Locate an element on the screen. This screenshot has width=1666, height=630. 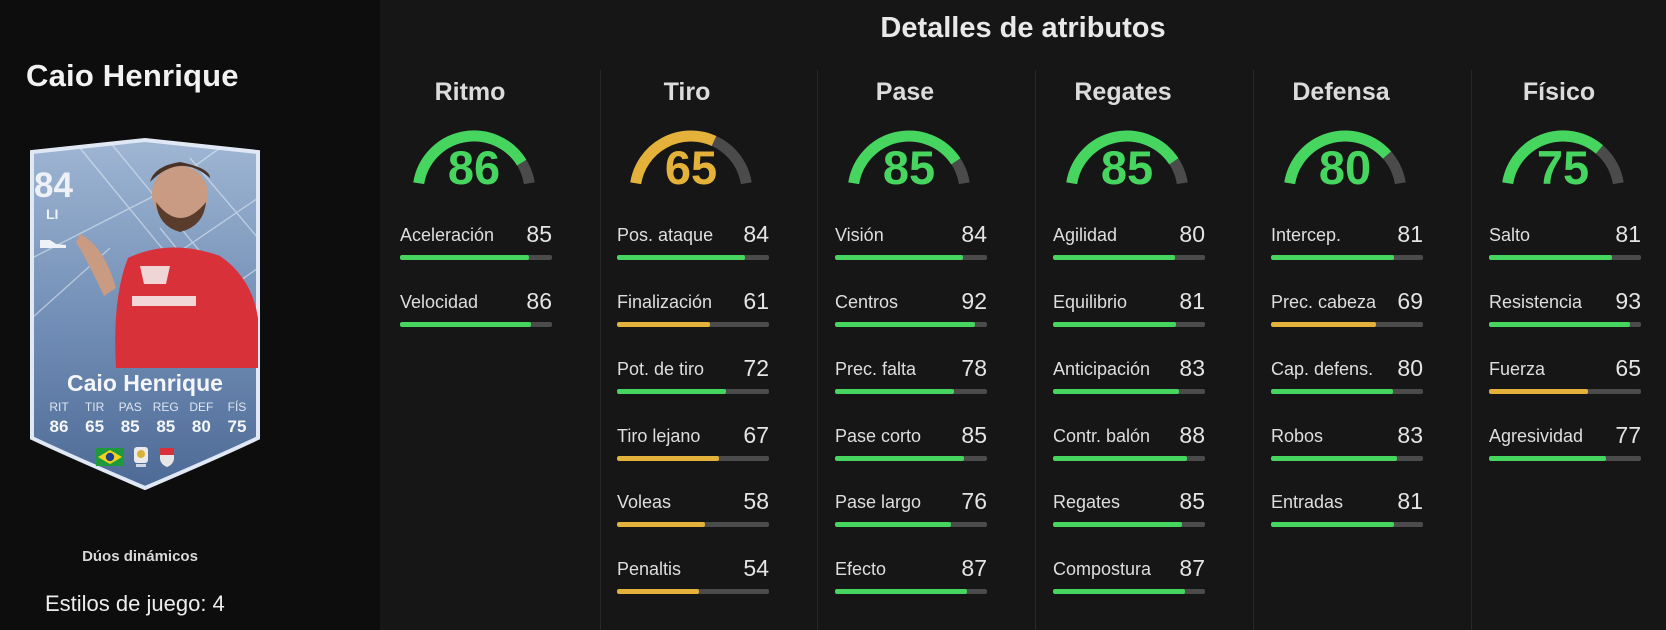
category-gauge: 86 is located at coordinates (474, 159).